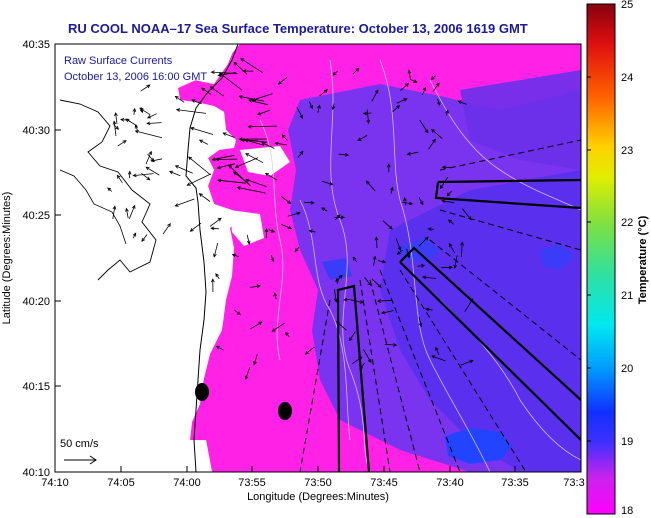 The image size is (651, 518). I want to click on cold-patch-west, so click(337, 269).